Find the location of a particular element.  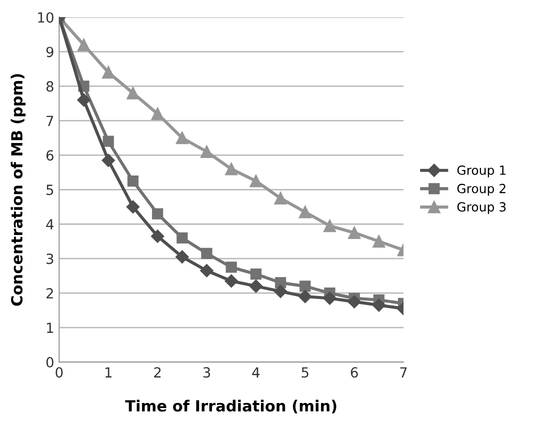

x-tick-label: 1 is located at coordinates (108, 372).